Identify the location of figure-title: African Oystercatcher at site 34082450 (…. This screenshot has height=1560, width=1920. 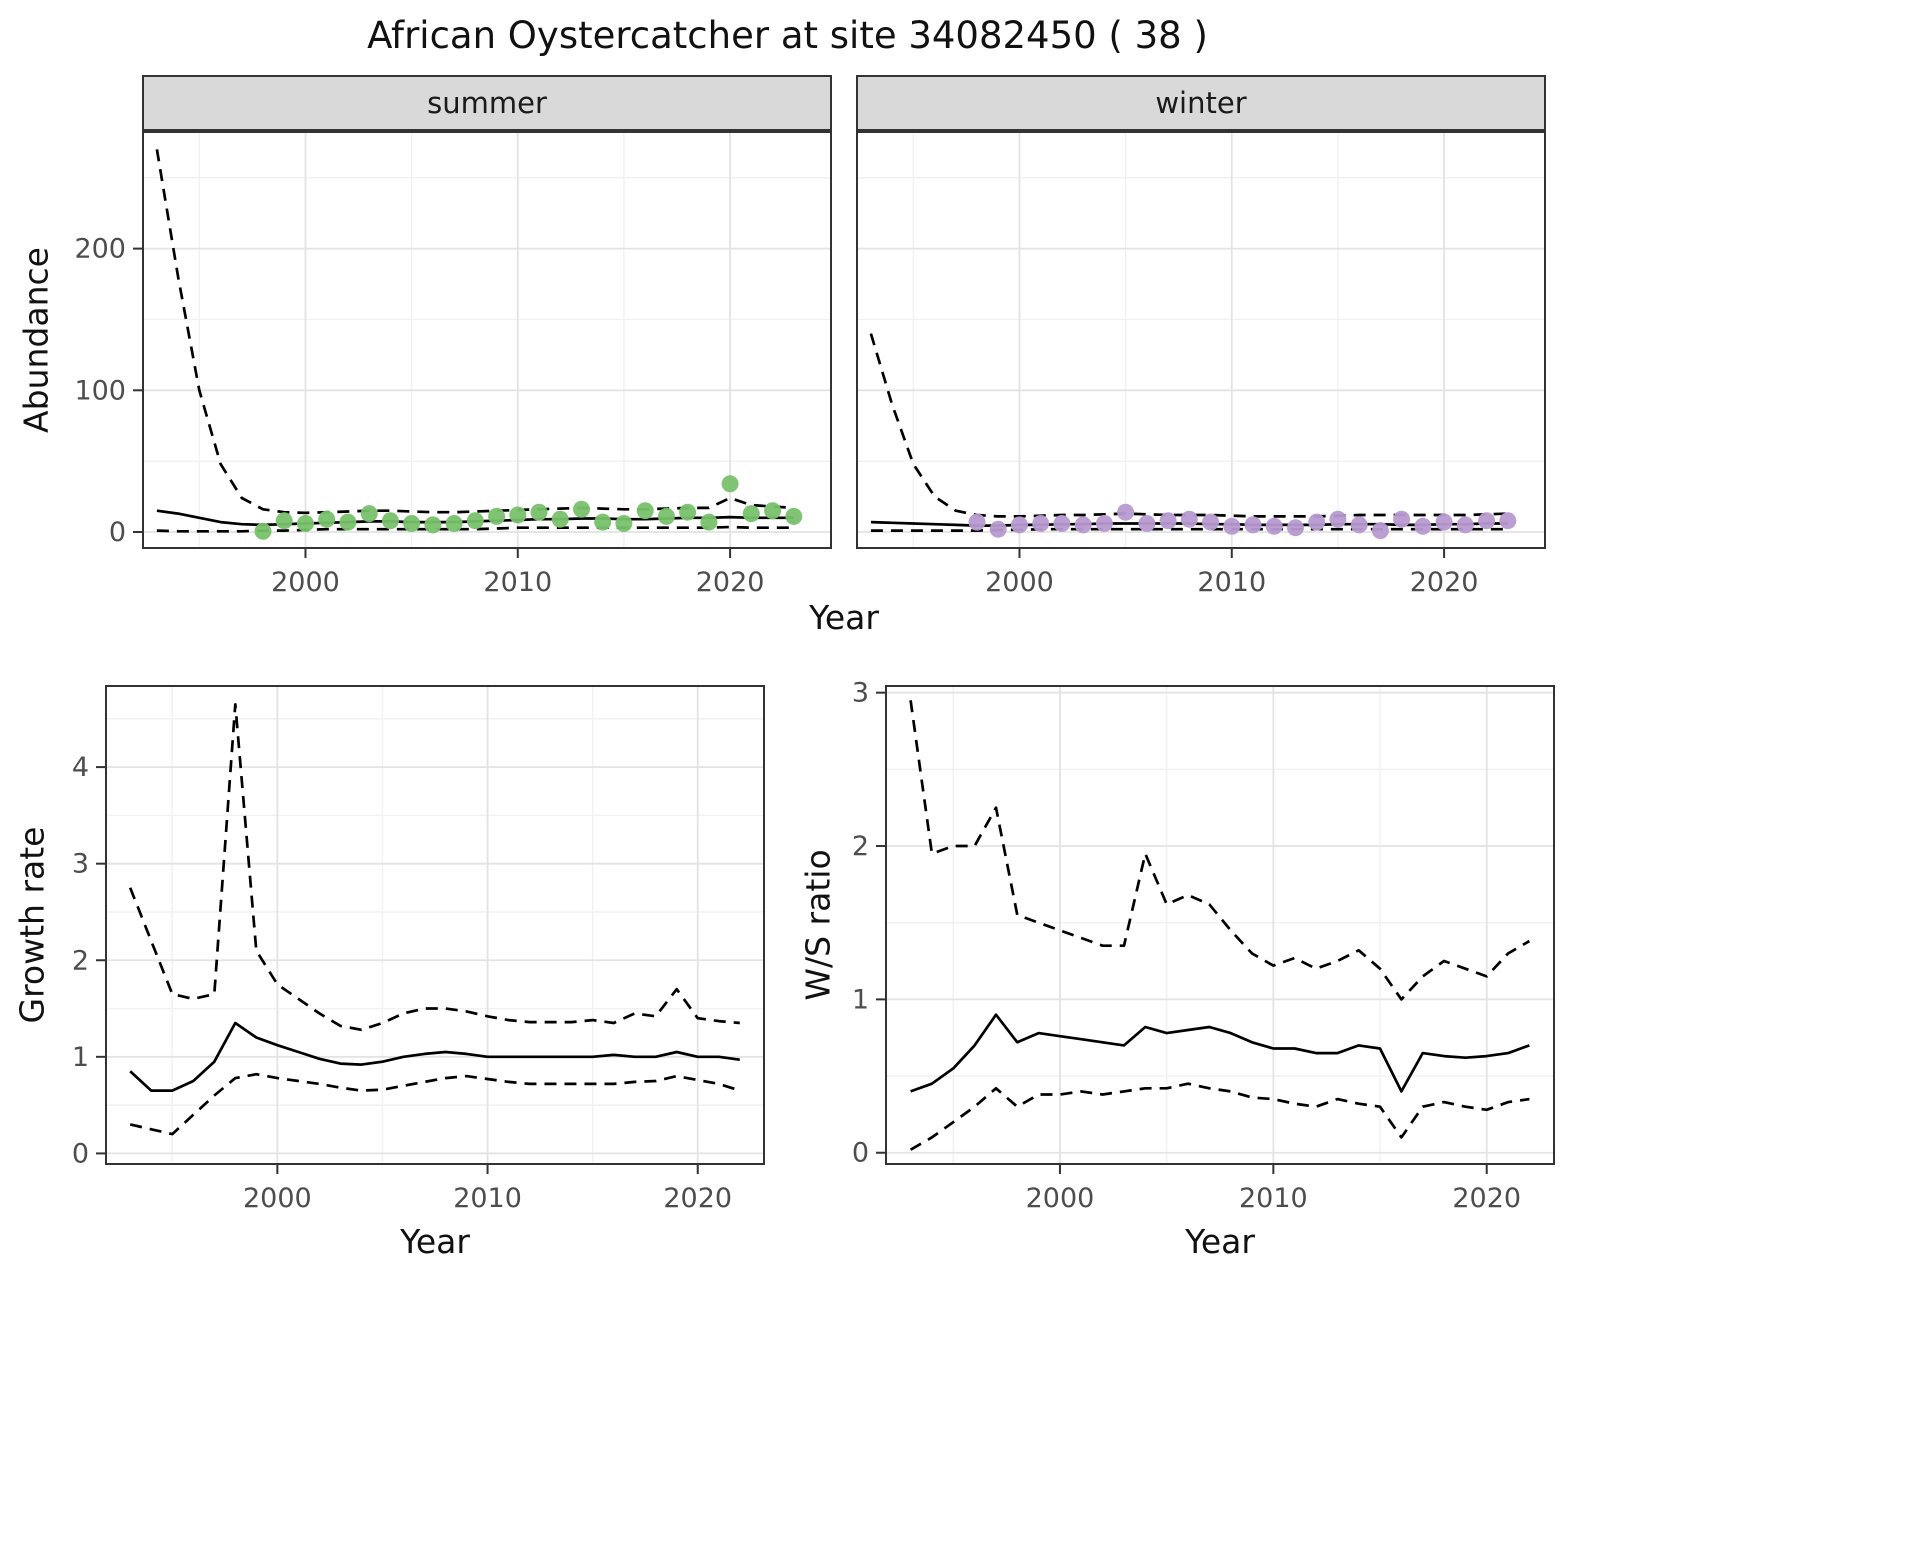
(787, 35).